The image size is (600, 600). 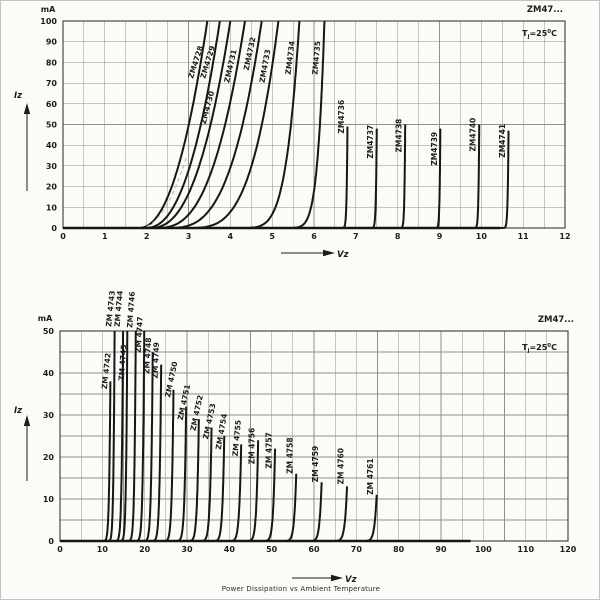 What do you see at coordinates (362, 518) in the screenshot?
I see `curve-ZM4761` at bounding box center [362, 518].